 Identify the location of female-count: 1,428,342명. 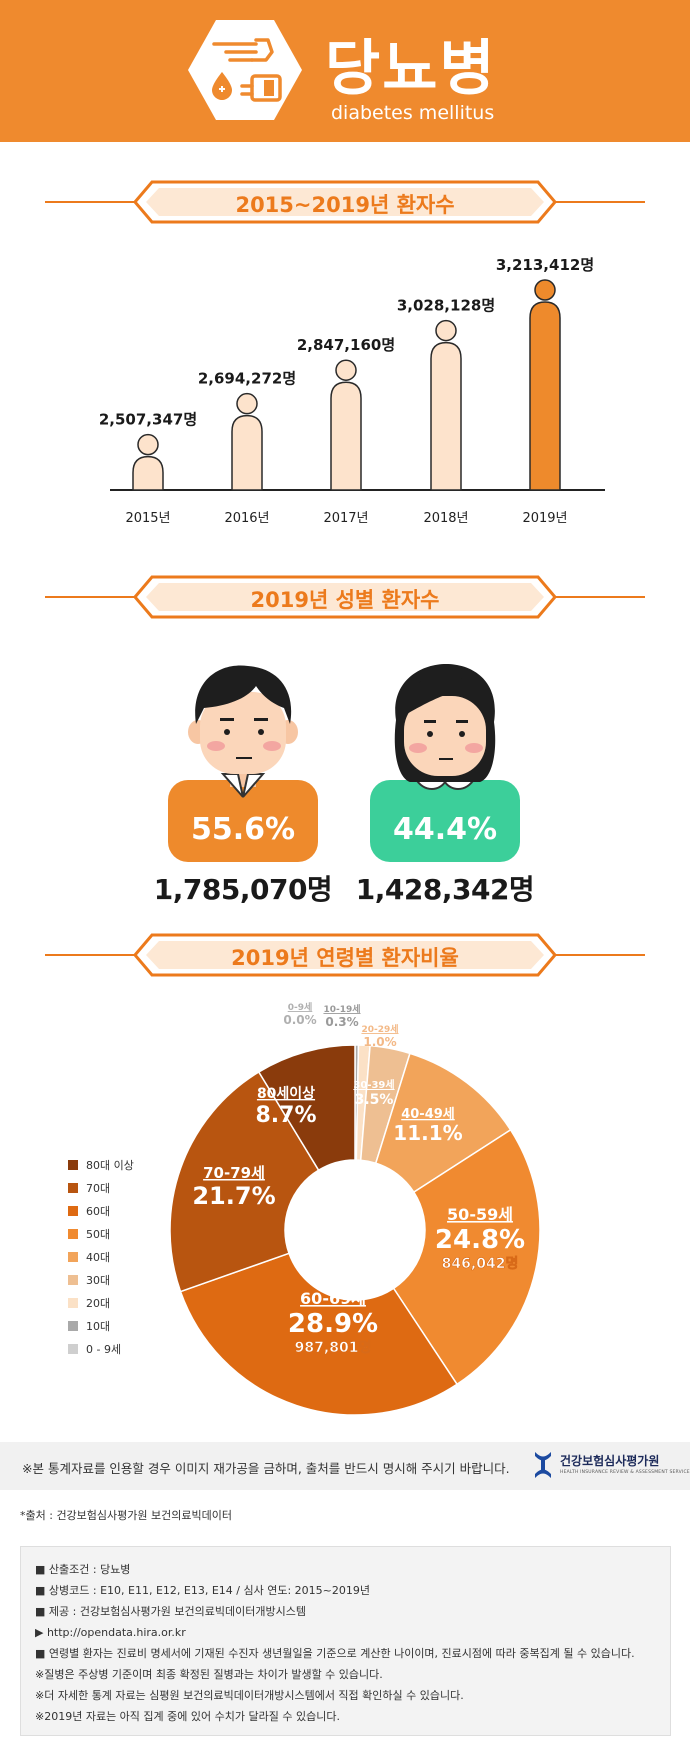
(445, 889).